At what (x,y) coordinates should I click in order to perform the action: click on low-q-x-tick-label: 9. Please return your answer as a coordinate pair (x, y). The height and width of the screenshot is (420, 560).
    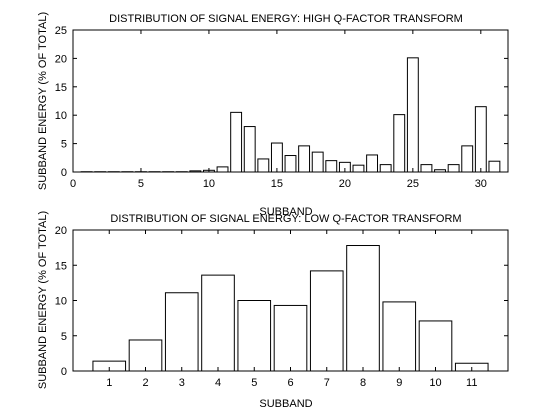
    Looking at the image, I should click on (399, 383).